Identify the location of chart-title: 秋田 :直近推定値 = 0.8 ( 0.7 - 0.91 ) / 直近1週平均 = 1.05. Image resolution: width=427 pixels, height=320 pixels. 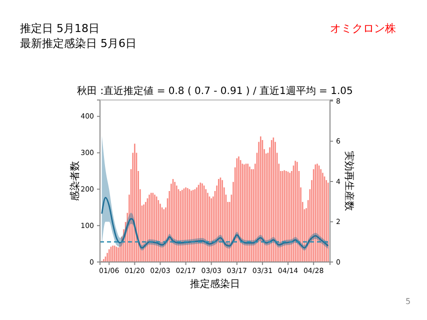
(215, 91).